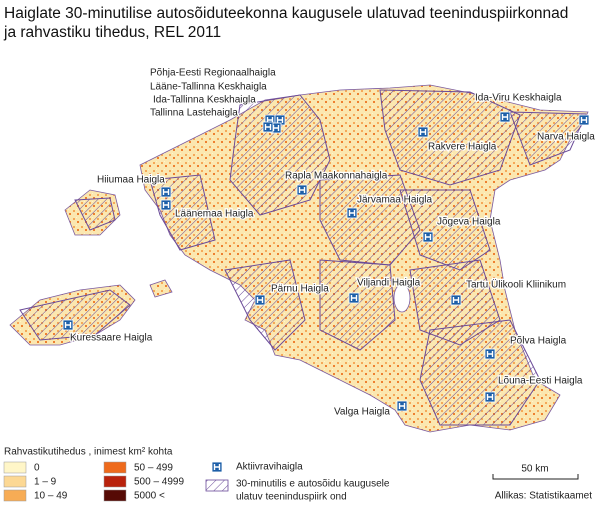  Describe the element at coordinates (516, 285) in the screenshot. I see `hospital-label: Tartu Ülikooli Kliinikum` at that location.